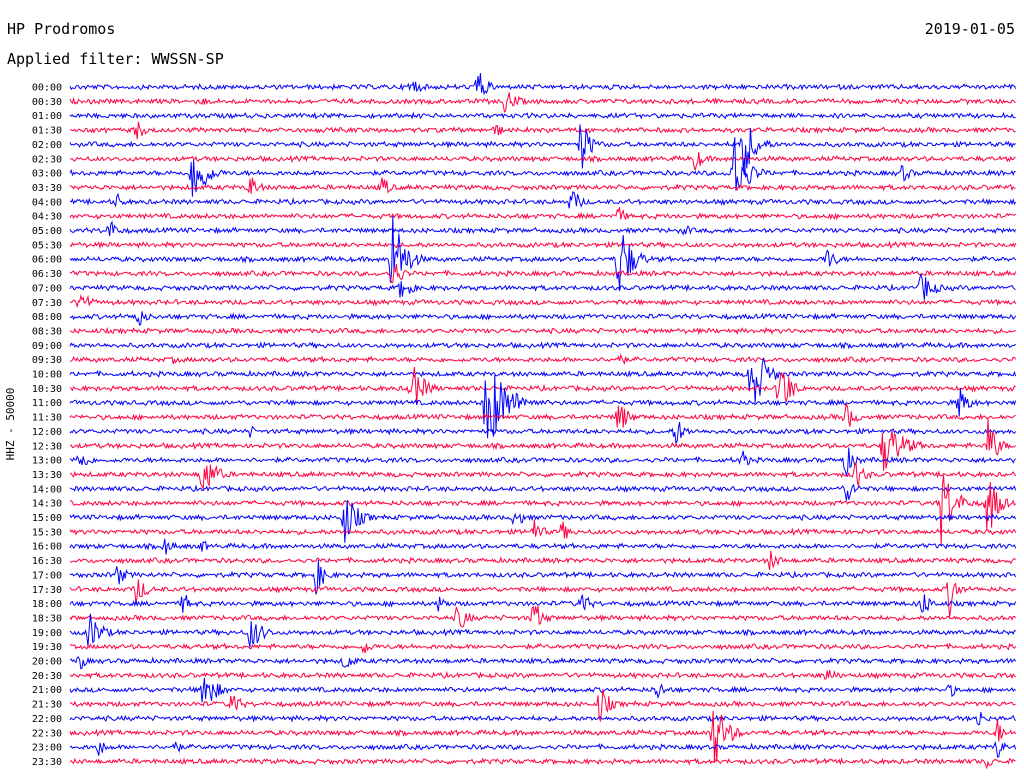  I want to click on time-label: 19:00, so click(47, 633).